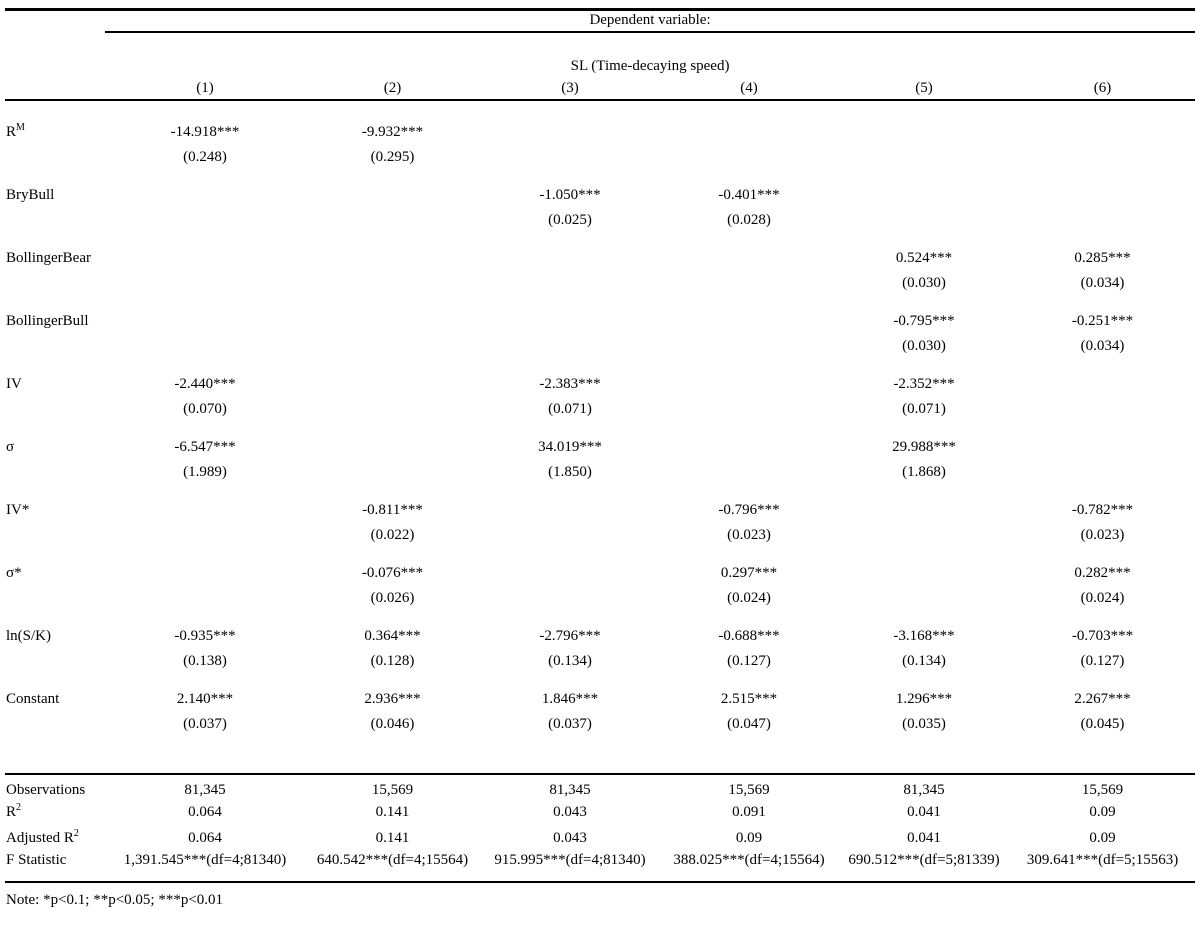  I want to click on se-cell: (0.030), so click(924, 282).